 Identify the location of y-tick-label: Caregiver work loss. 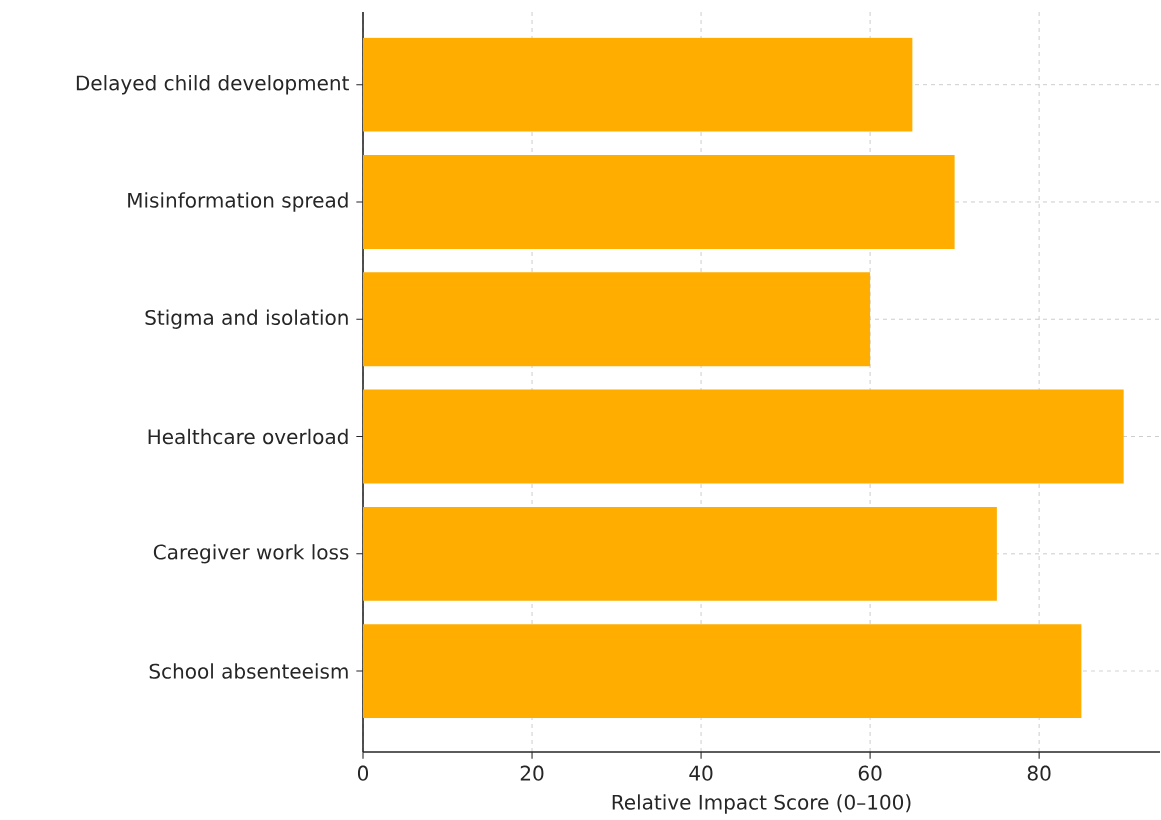
(251, 553).